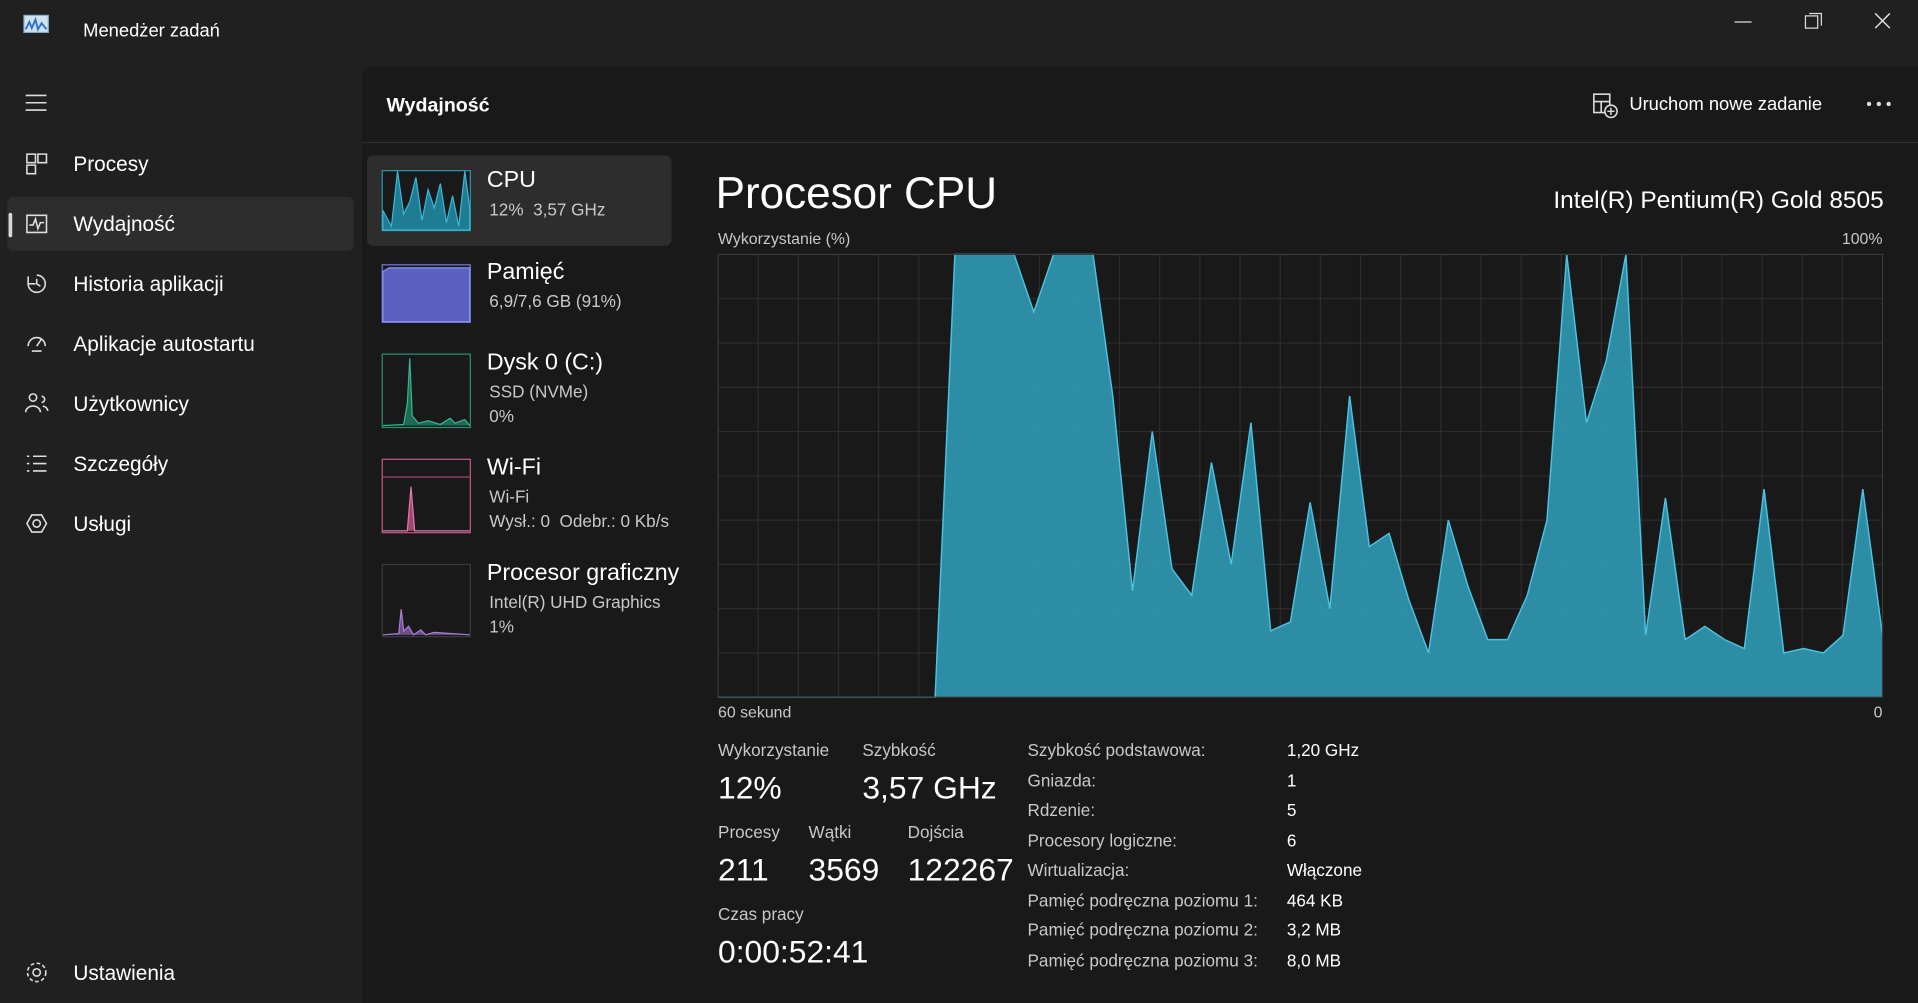  What do you see at coordinates (750, 788) in the screenshot?
I see `stat-value: 12%` at bounding box center [750, 788].